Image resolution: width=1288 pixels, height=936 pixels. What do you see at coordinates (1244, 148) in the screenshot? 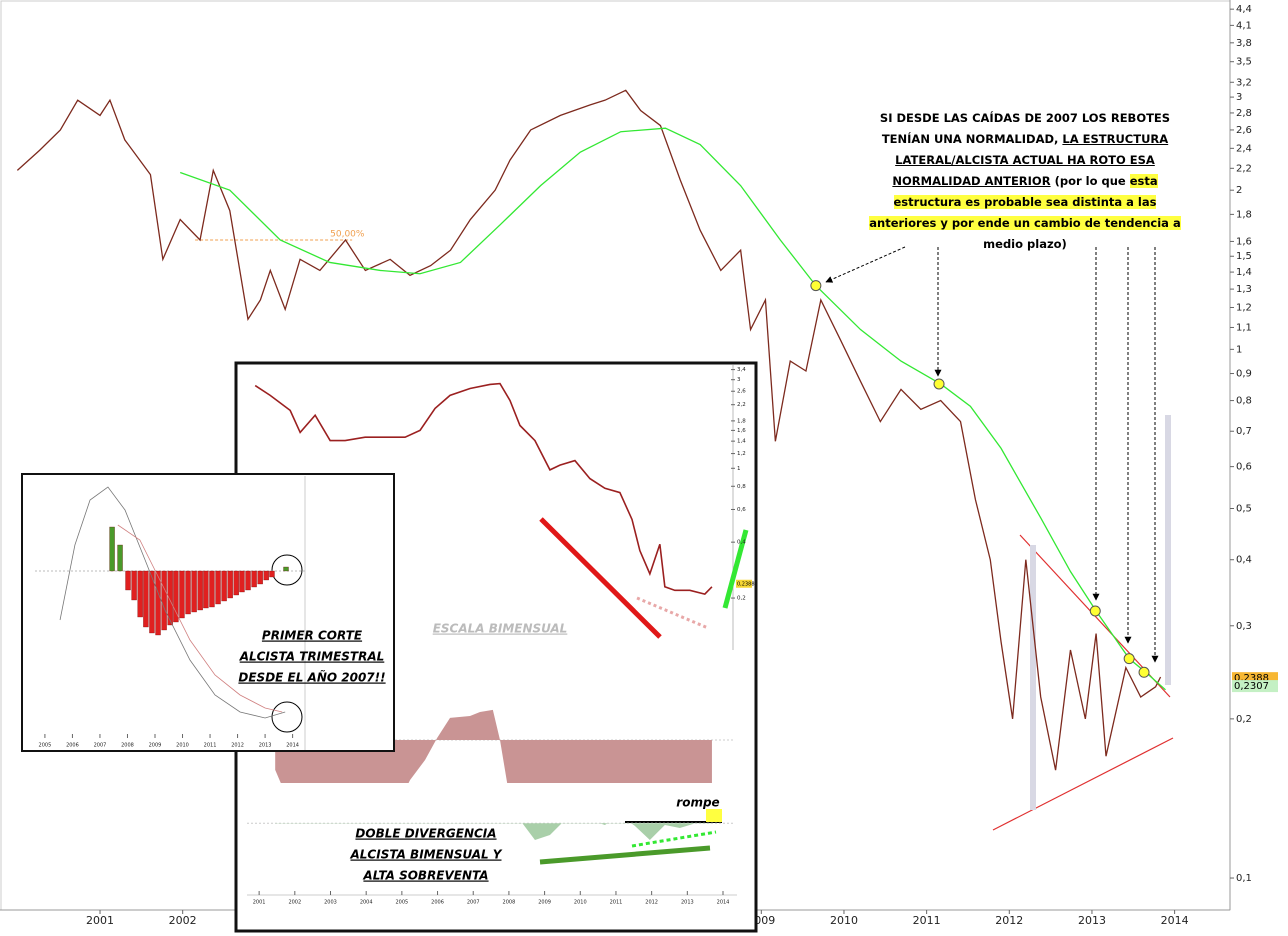
I see `y-tick-label: 2,4` at bounding box center [1244, 148].